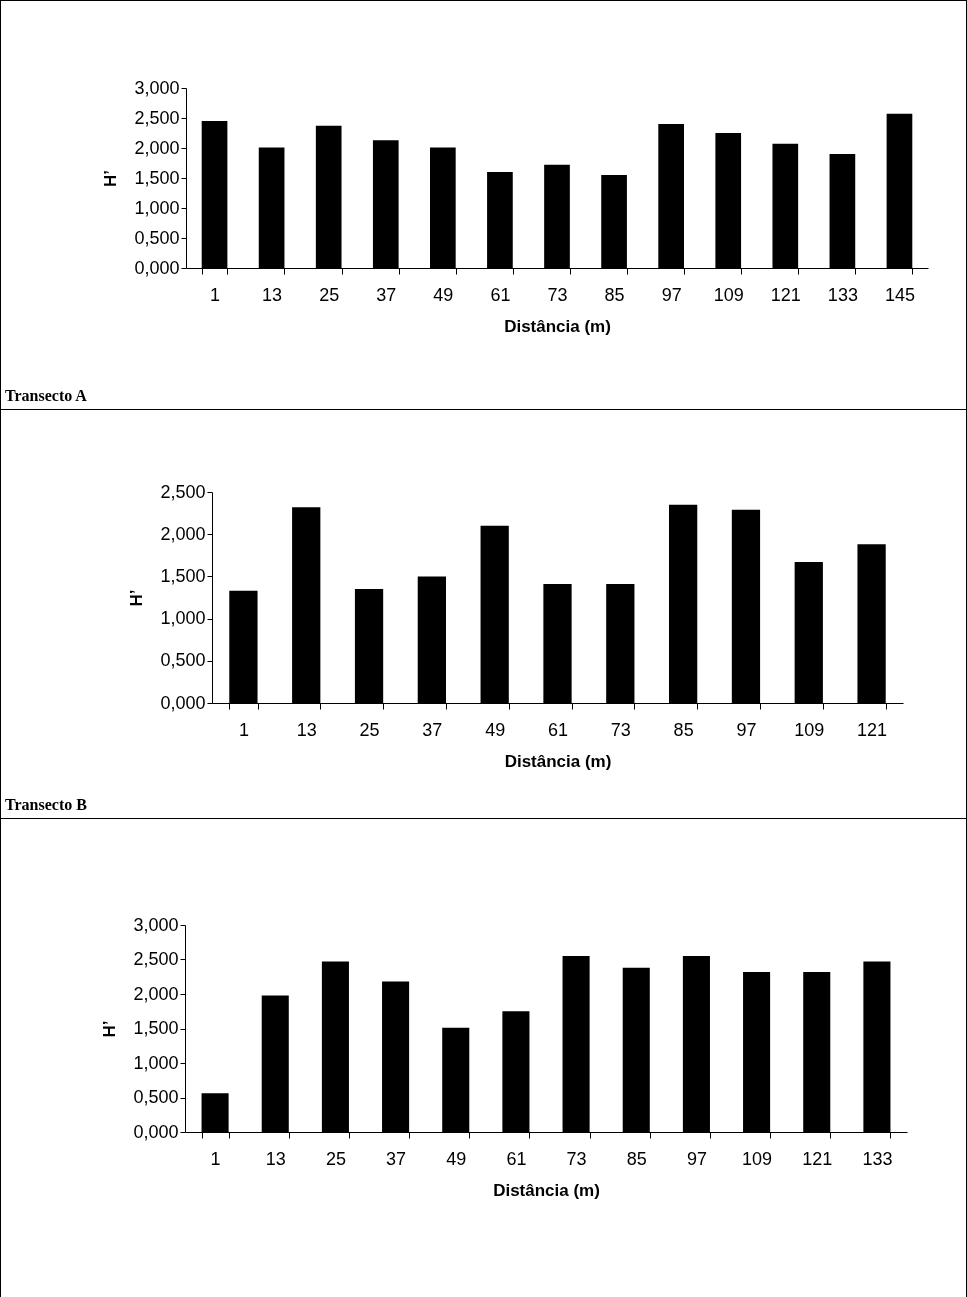  I want to click on text: Transecto B, so click(46, 805).